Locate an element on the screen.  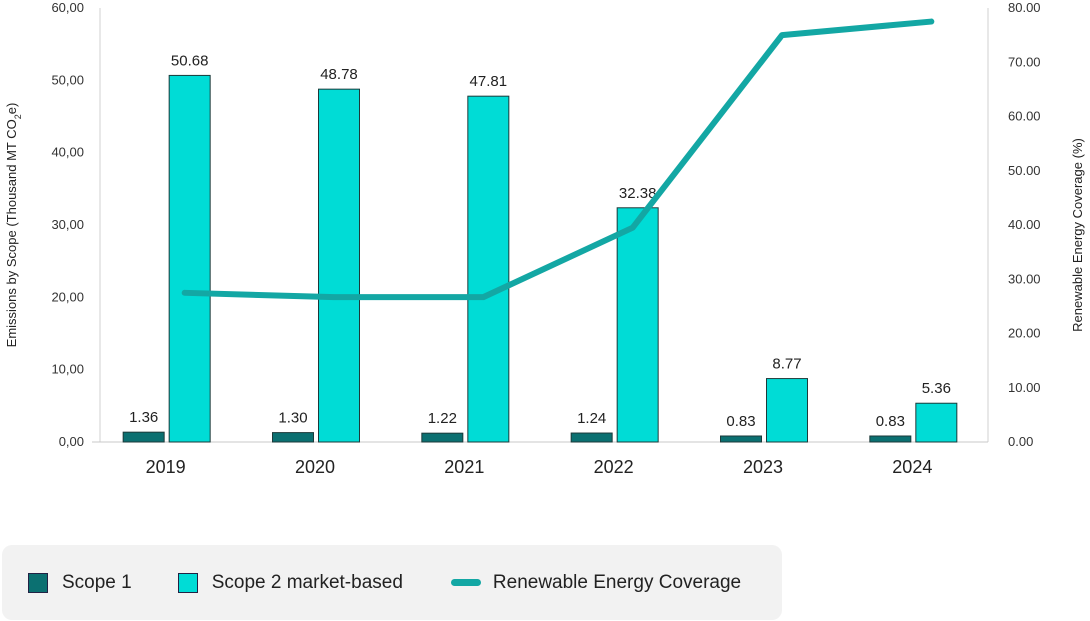
y-right-tick-label: 20.00 is located at coordinates (1024, 333).